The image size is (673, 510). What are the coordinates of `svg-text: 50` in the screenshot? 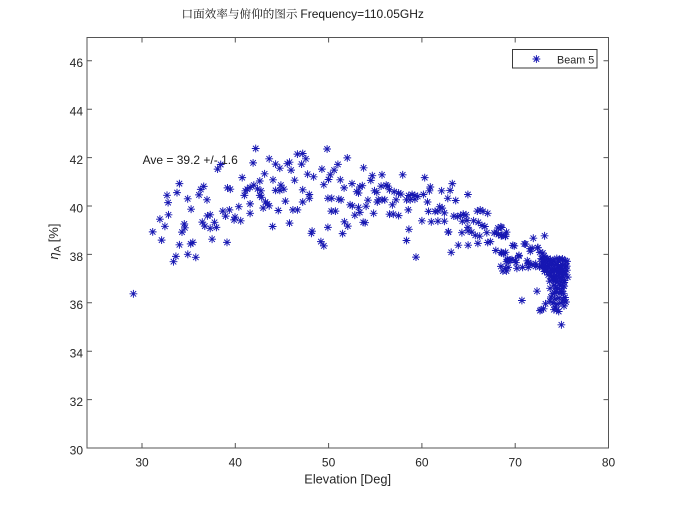 It's located at (329, 462).